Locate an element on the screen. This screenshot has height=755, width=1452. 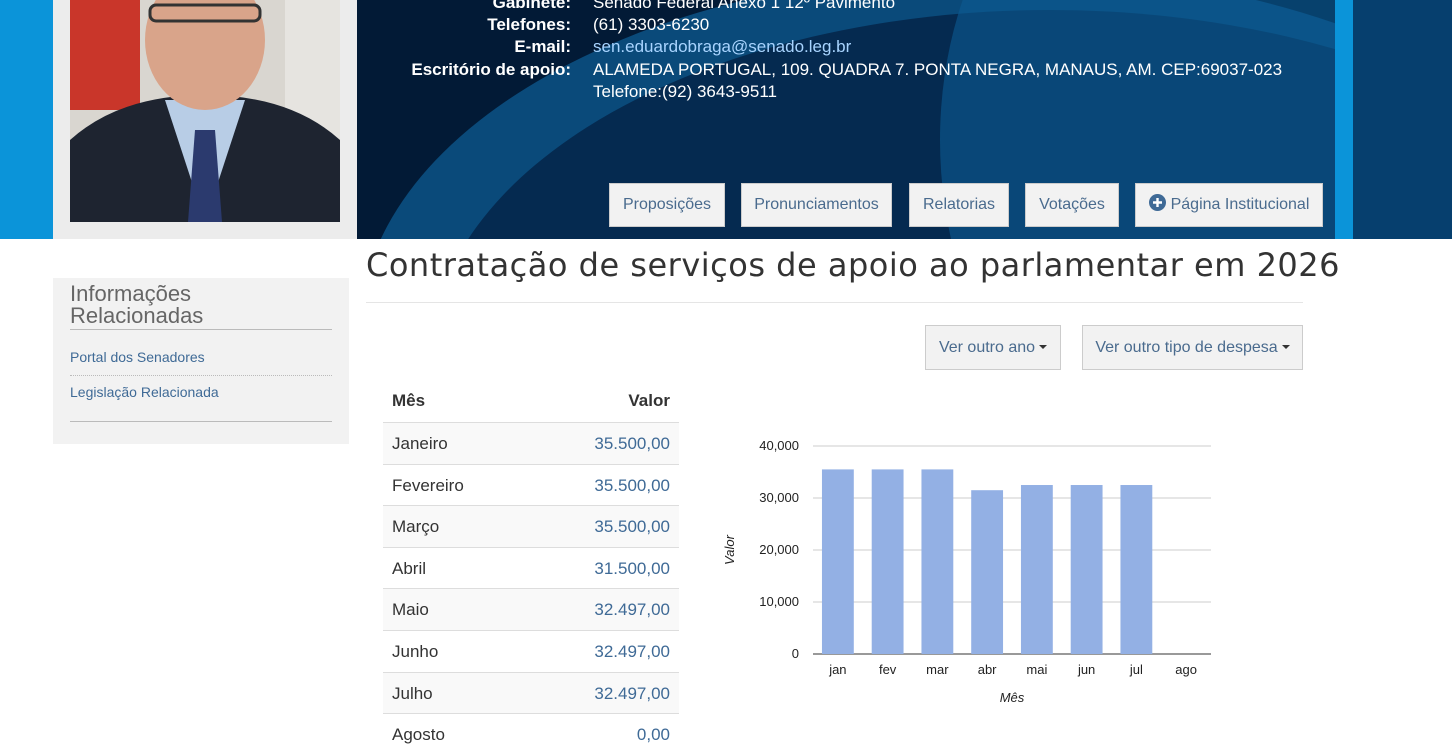
field-label: Gabinete: is located at coordinates (531, 6).